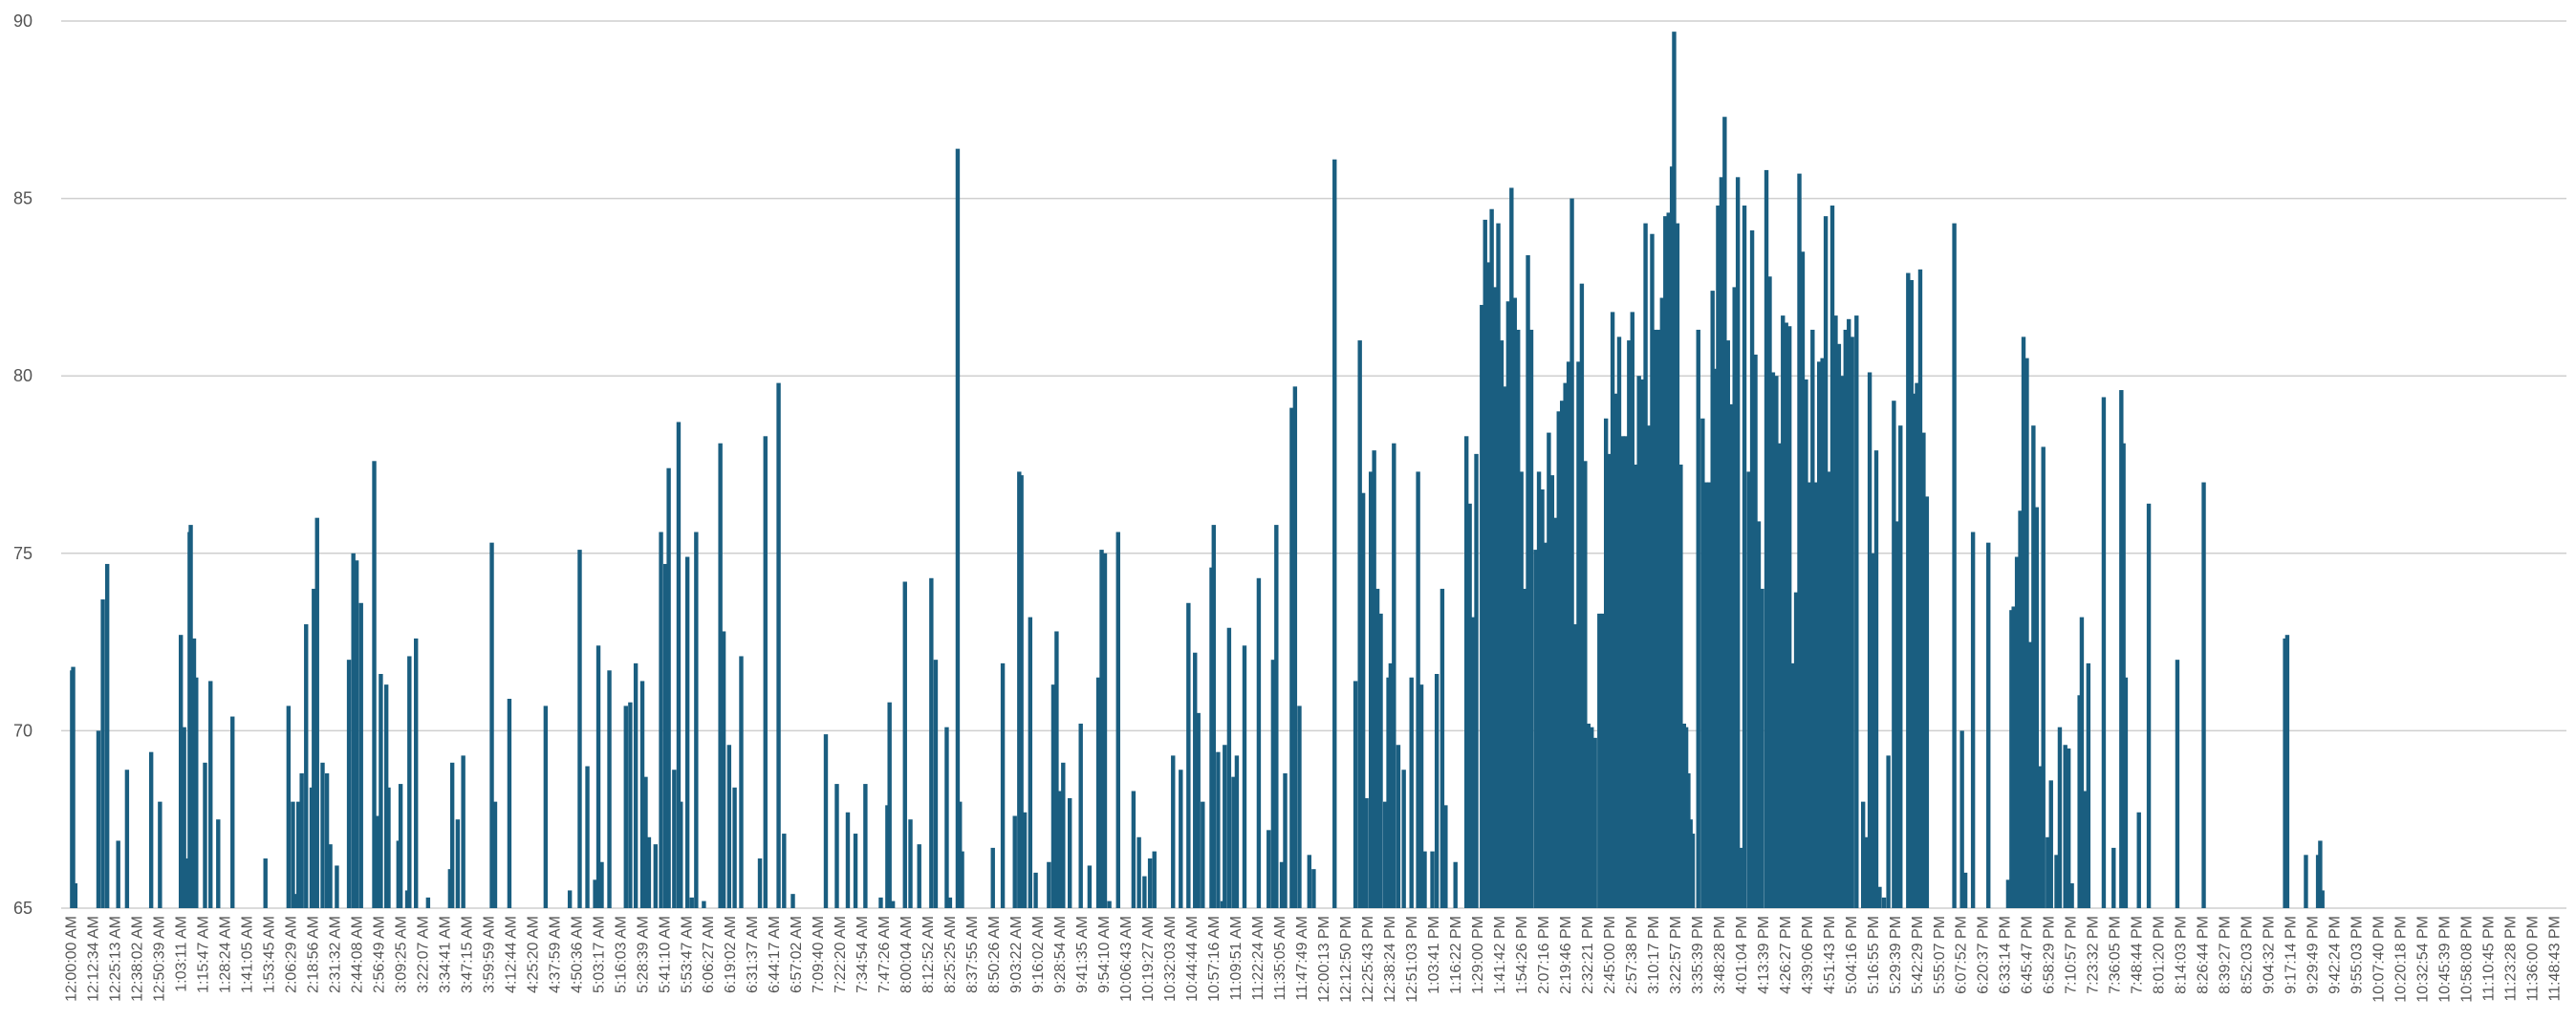 This screenshot has width=2576, height=1020. Describe the element at coordinates (599, 954) in the screenshot. I see `x-tick-label: 5:03:17 AM` at that location.